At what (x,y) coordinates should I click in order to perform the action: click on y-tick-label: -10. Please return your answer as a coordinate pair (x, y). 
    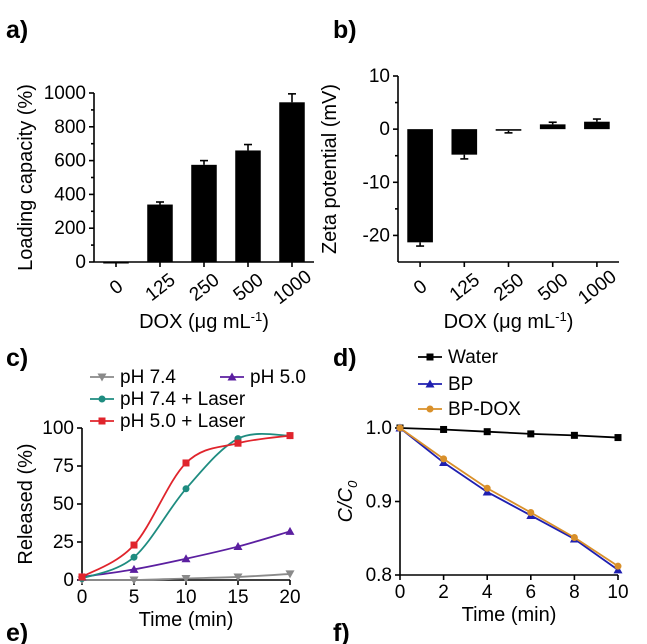
    Looking at the image, I should click on (376, 182).